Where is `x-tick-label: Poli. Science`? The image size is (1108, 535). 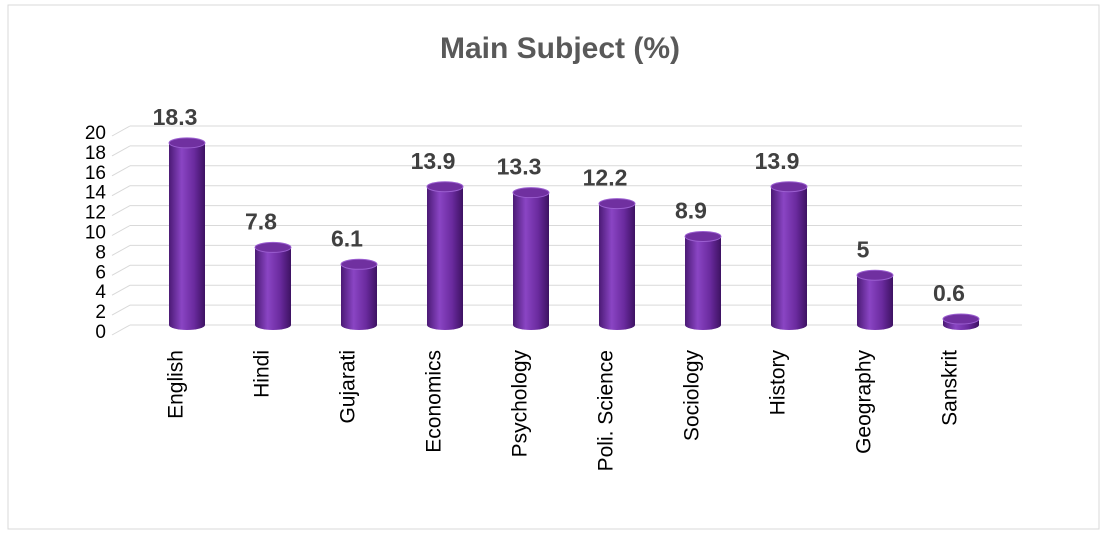
x-tick-label: Poli. Science is located at coordinates (606, 410).